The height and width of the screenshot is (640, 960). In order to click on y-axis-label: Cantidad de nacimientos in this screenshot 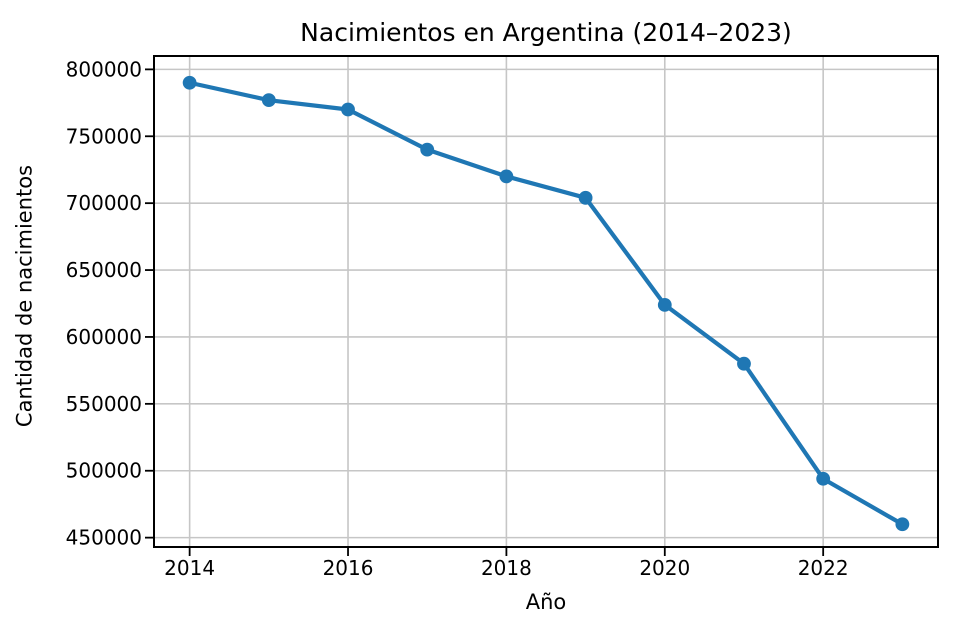, I will do `click(24, 296)`.